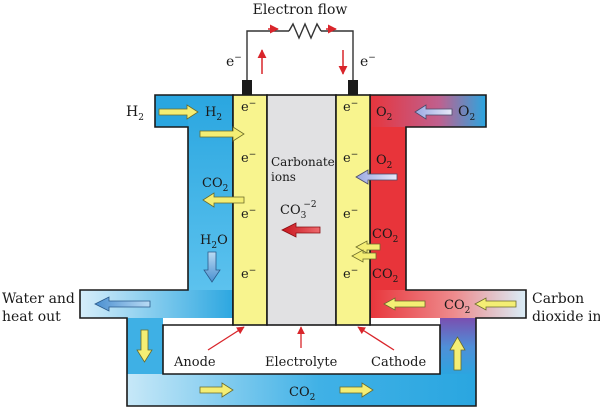 This screenshot has width=600, height=410. Describe the element at coordinates (356, 390) in the screenshot. I see `recirculation-right-arrow-b` at that location.